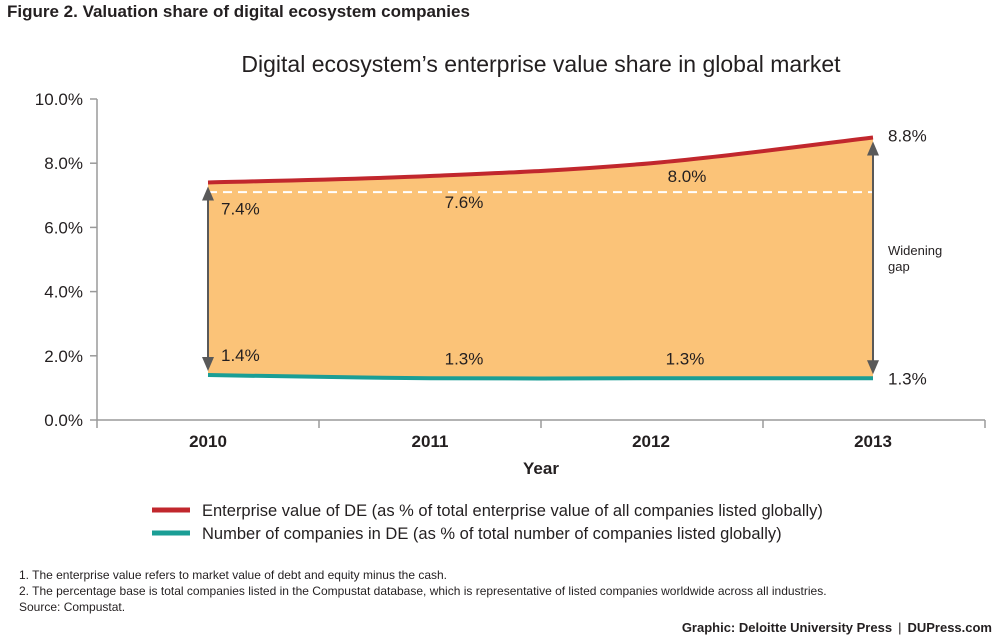  Describe the element at coordinates (208, 193) in the screenshot. I see `gap-arrow-2010-head-up` at that location.